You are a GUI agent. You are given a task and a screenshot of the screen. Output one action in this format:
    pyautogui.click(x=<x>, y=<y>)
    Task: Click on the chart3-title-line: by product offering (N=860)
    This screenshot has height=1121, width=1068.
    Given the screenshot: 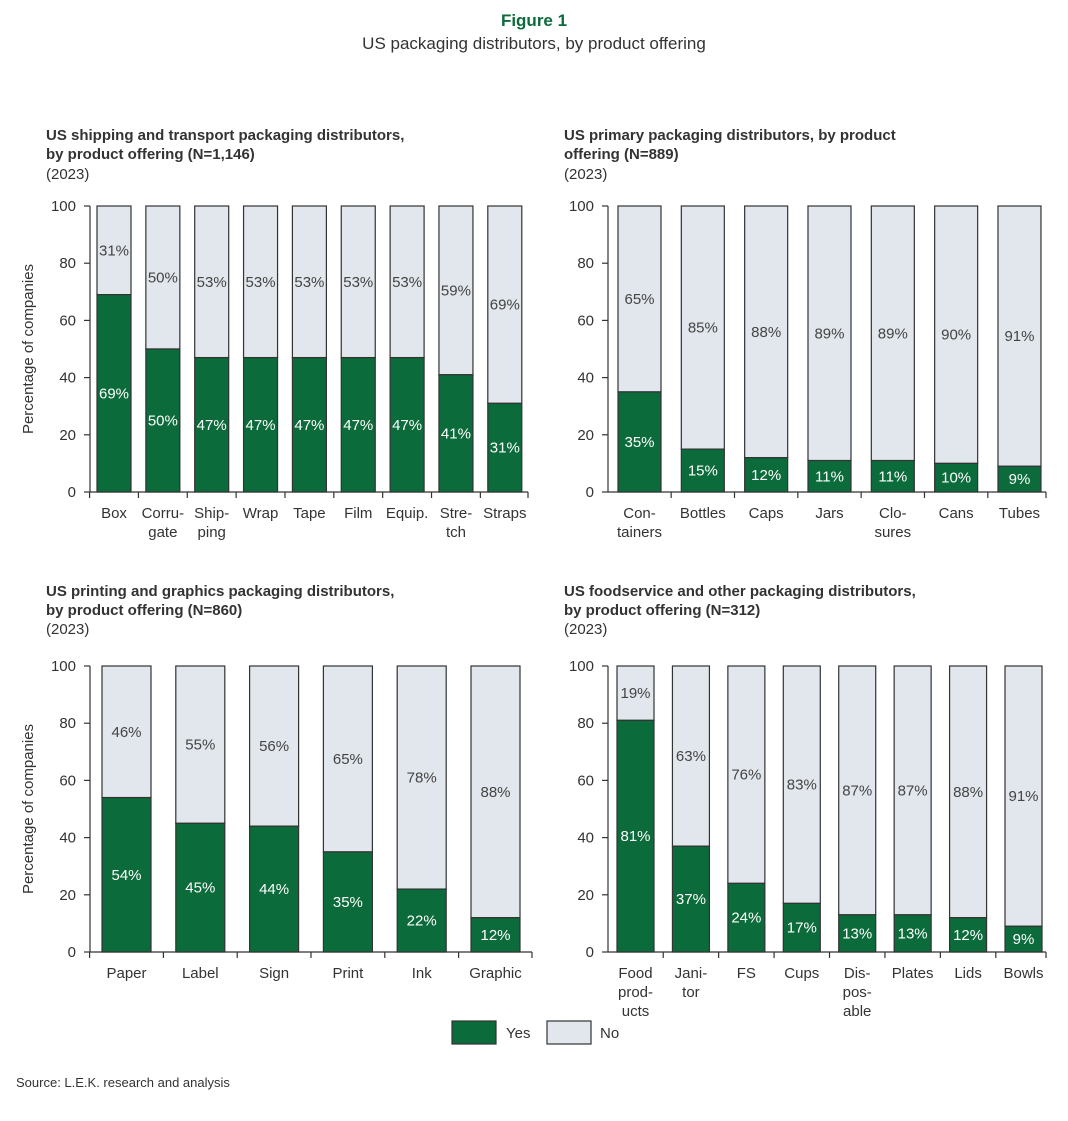 What is the action you would take?
    pyautogui.click(x=144, y=610)
    